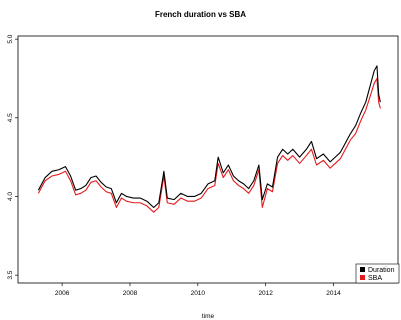 This screenshot has height=320, width=401. Describe the element at coordinates (200, 14) in the screenshot. I see `chart-title: French duration vs SBA` at that location.